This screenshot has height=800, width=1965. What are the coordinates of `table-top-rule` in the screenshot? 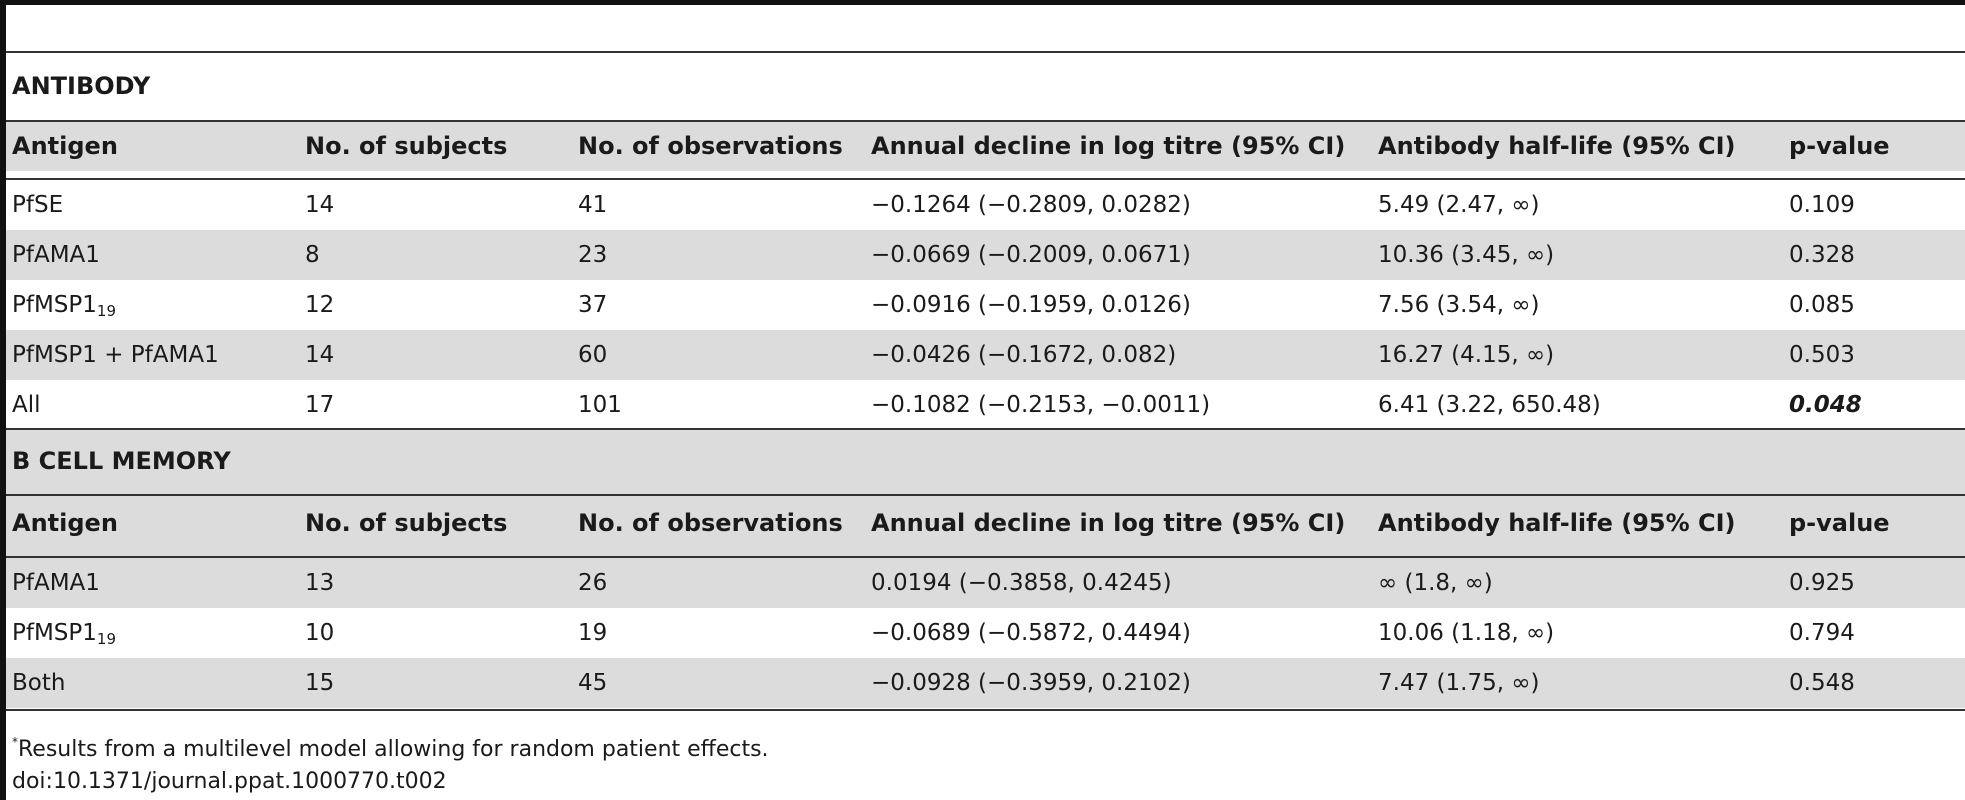 It's located at (985, 52).